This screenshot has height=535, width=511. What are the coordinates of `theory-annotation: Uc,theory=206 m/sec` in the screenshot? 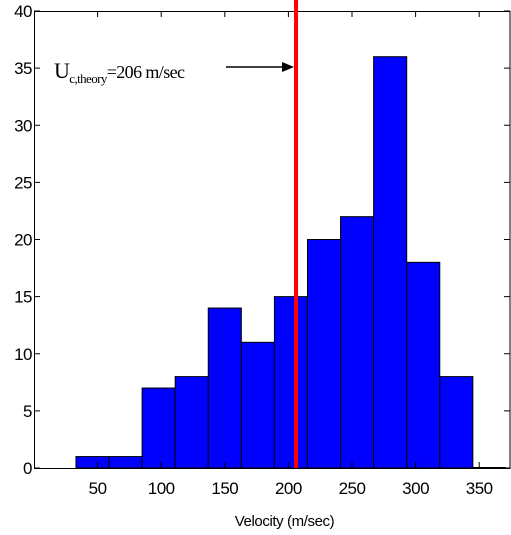 It's located at (174, 72).